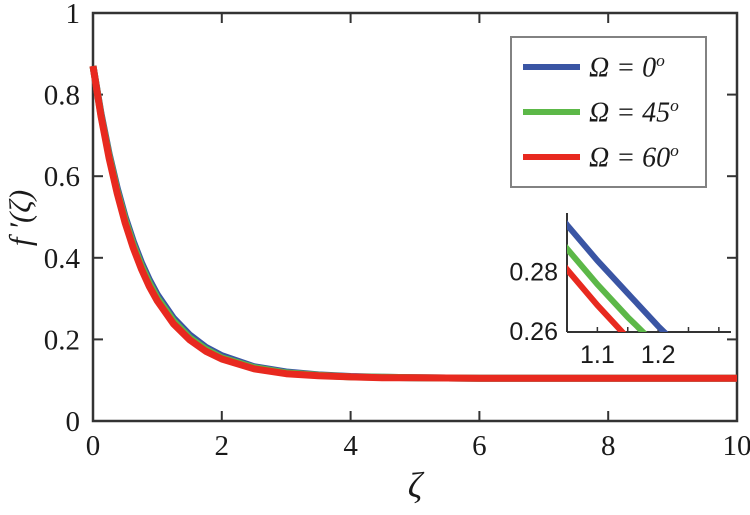  Describe the element at coordinates (415, 485) in the screenshot. I see `x-axis-label: ζ` at that location.